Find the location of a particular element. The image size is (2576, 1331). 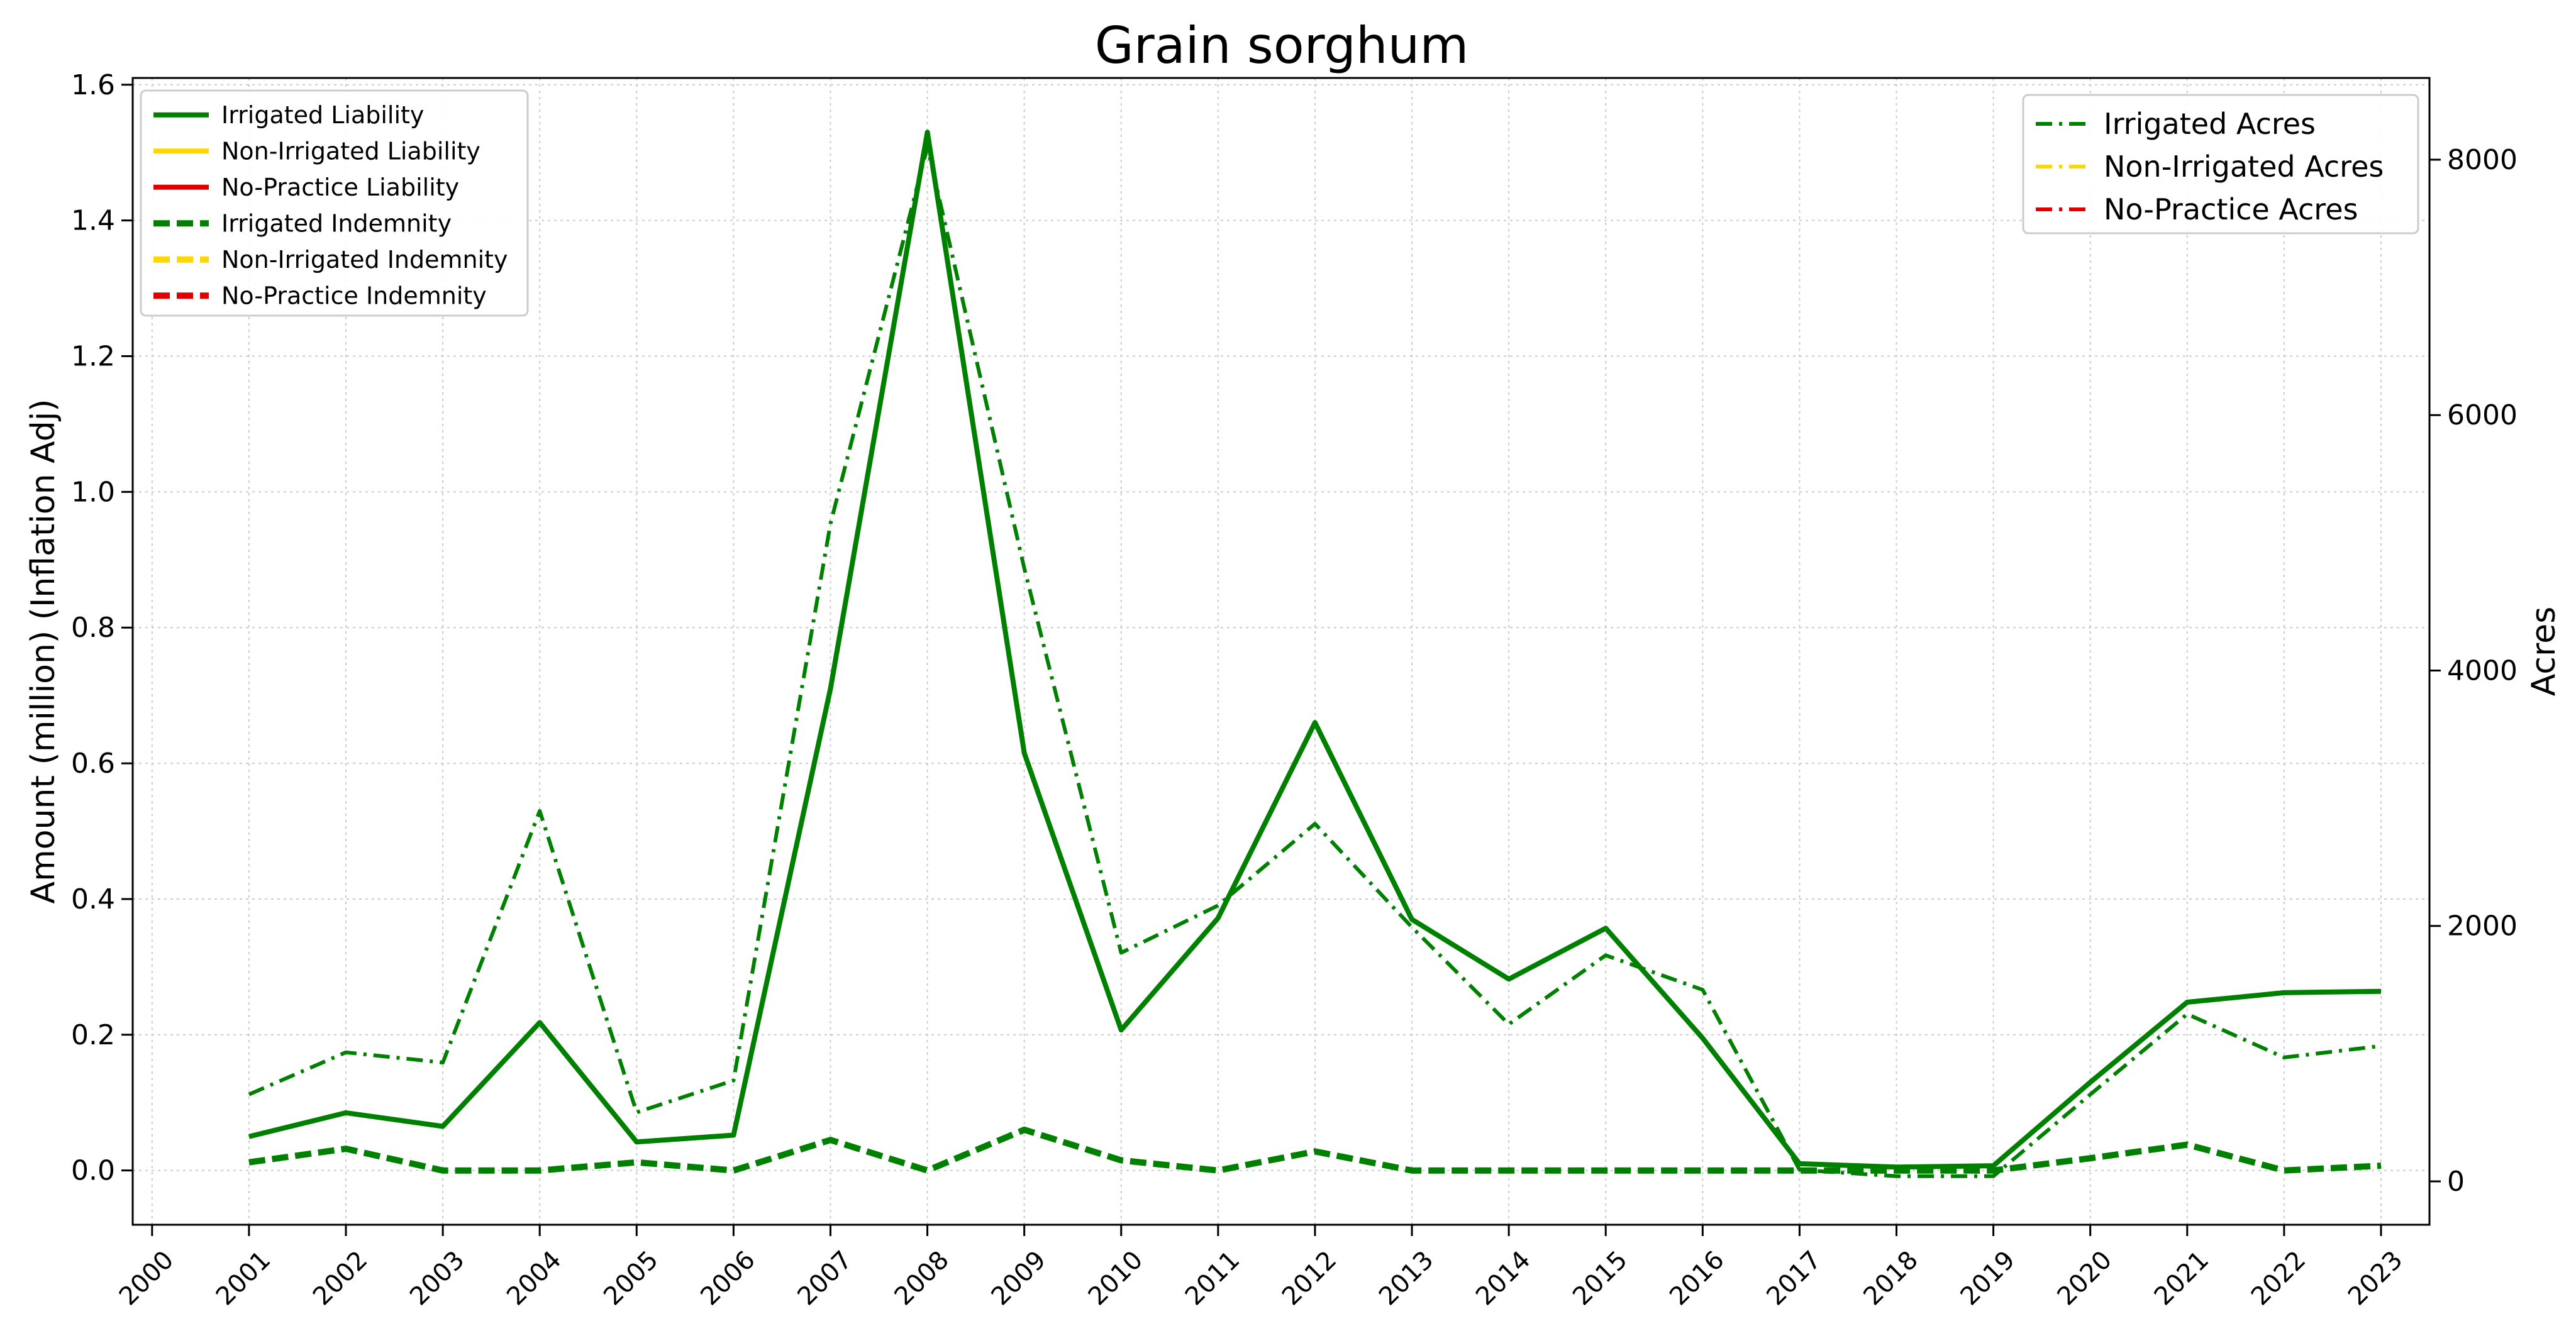

chart-title: Grain sorghum is located at coordinates (1282, 46).